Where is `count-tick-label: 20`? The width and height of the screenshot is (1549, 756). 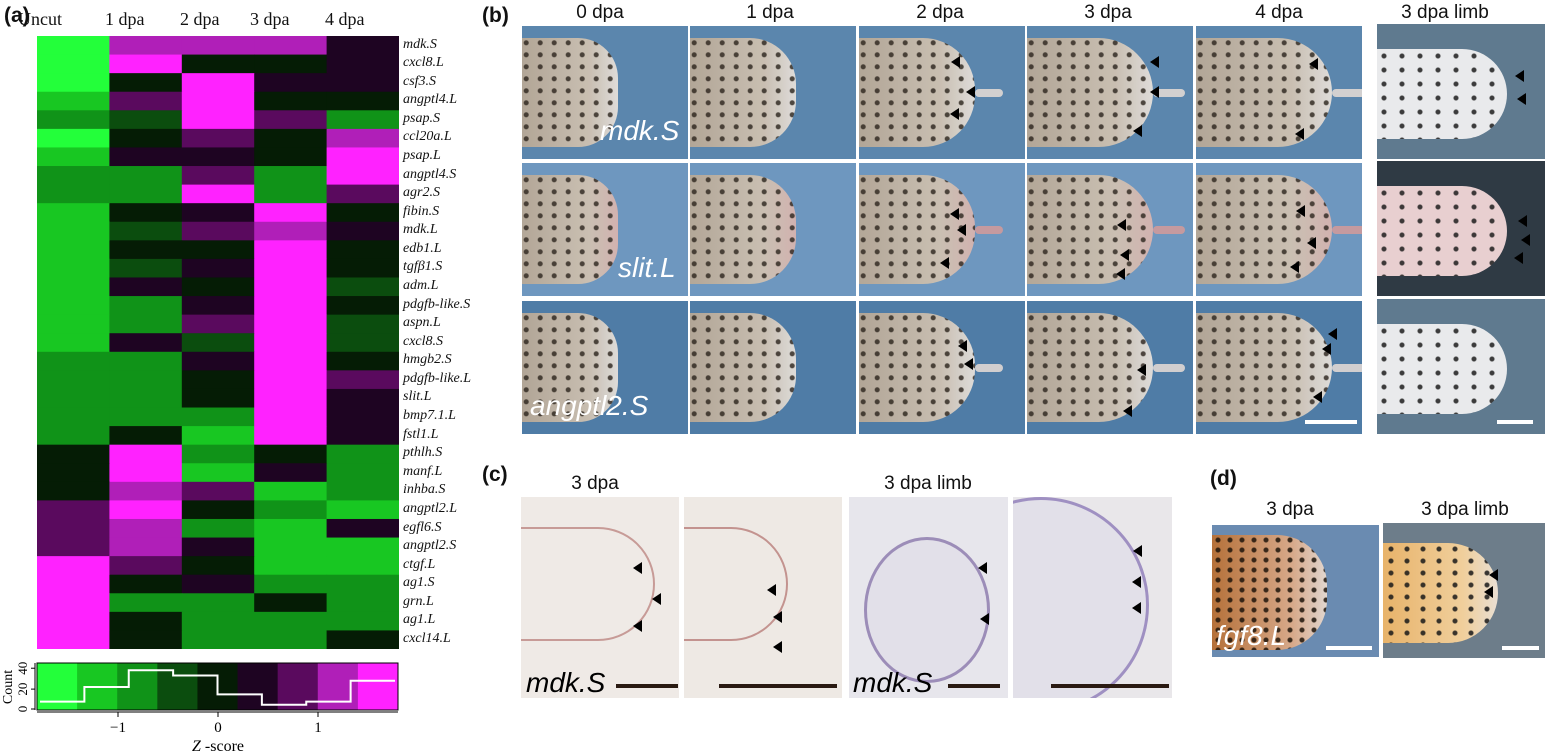 count-tick-label: 20 is located at coordinates (22, 689).